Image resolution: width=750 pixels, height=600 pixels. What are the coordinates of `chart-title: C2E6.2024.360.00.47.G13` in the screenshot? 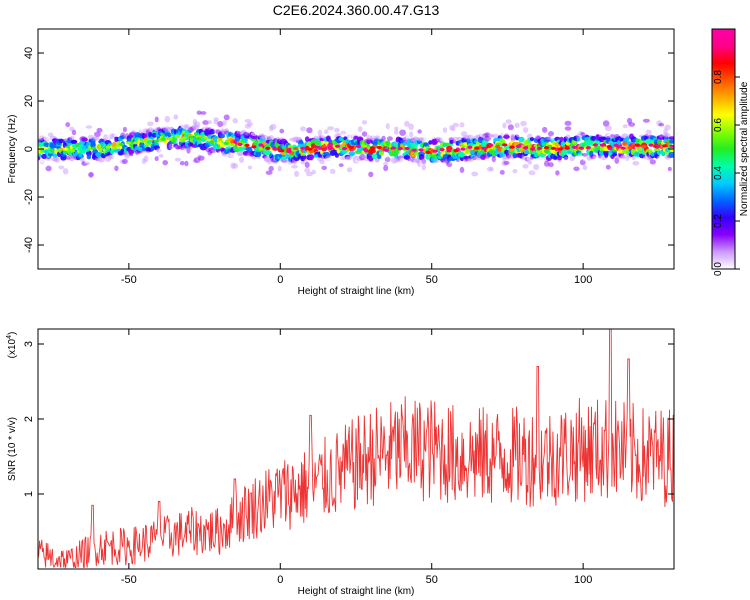 It's located at (356, 10).